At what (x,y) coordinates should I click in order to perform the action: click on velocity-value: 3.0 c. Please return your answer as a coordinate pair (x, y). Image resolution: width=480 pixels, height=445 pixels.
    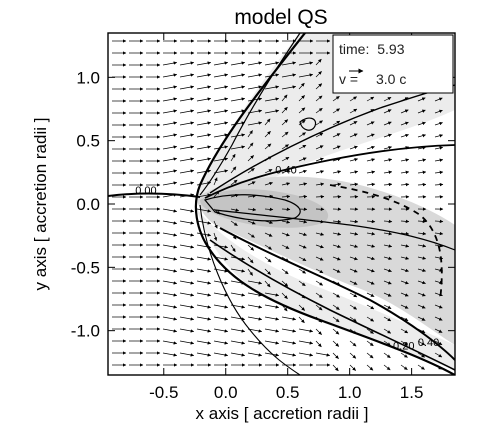
    Looking at the image, I should click on (391, 79).